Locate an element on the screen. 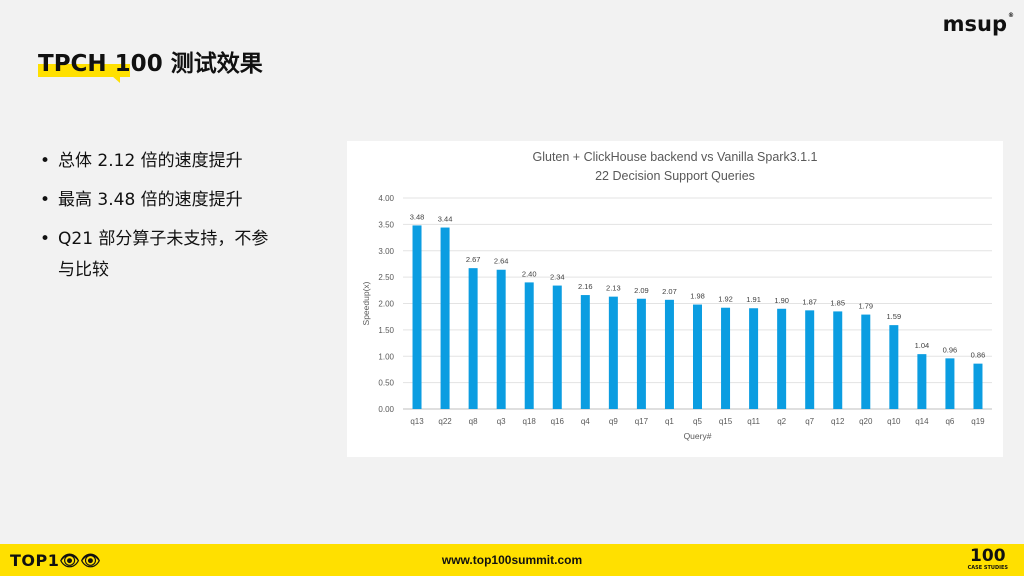 The height and width of the screenshot is (576, 1024). footer-url: www.top100summit.com is located at coordinates (512, 560).